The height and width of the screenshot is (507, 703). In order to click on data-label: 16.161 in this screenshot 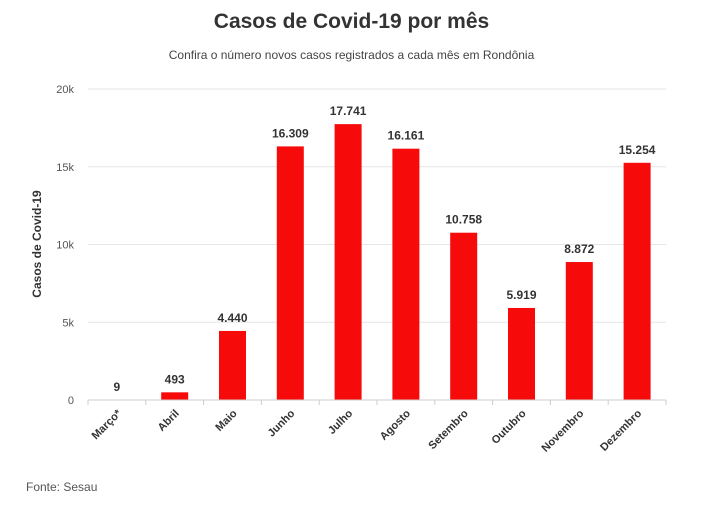, I will do `click(406, 136)`.